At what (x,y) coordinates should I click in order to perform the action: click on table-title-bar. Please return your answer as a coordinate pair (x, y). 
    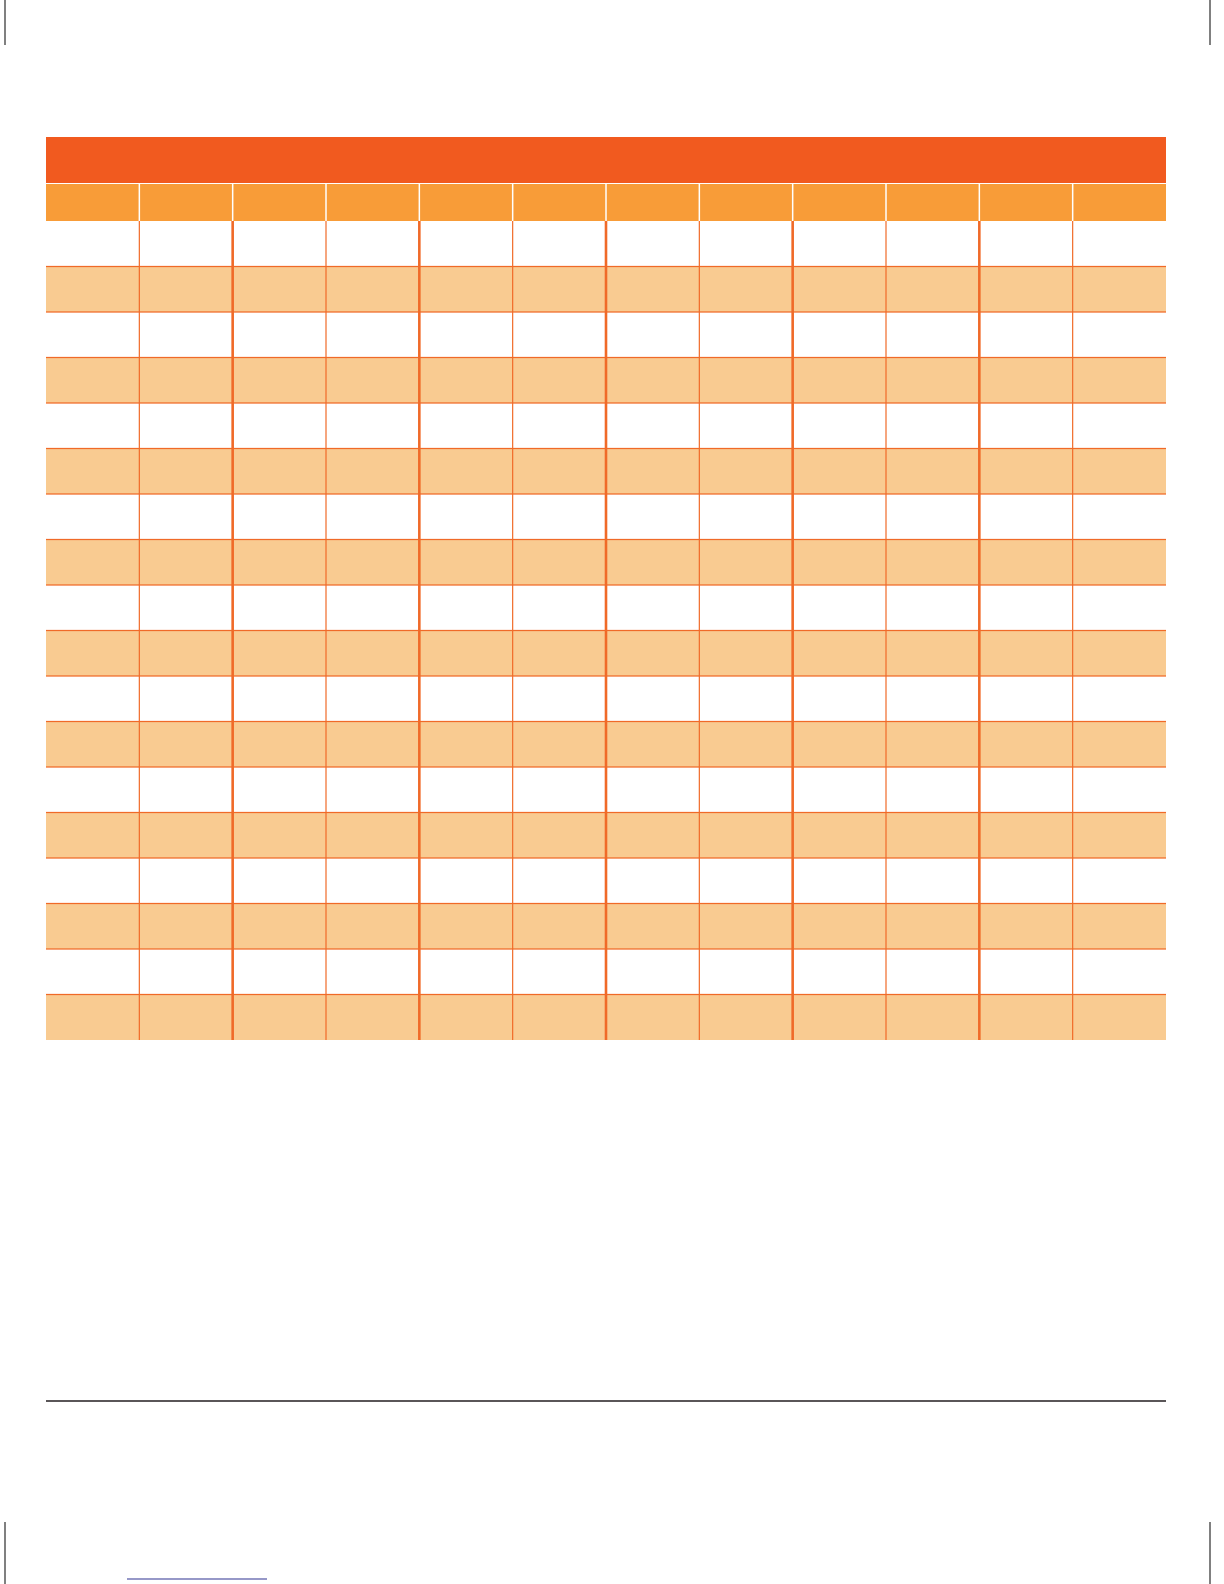
    Looking at the image, I should click on (606, 160).